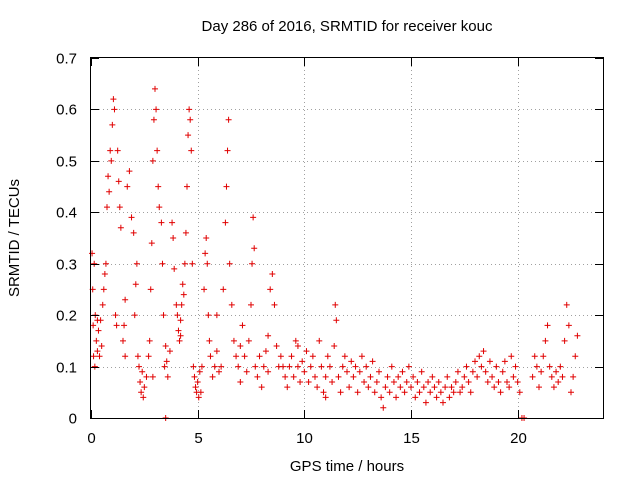 Image resolution: width=640 pixels, height=480 pixels. Describe the element at coordinates (198, 438) in the screenshot. I see `x-tick-label: 5` at that location.